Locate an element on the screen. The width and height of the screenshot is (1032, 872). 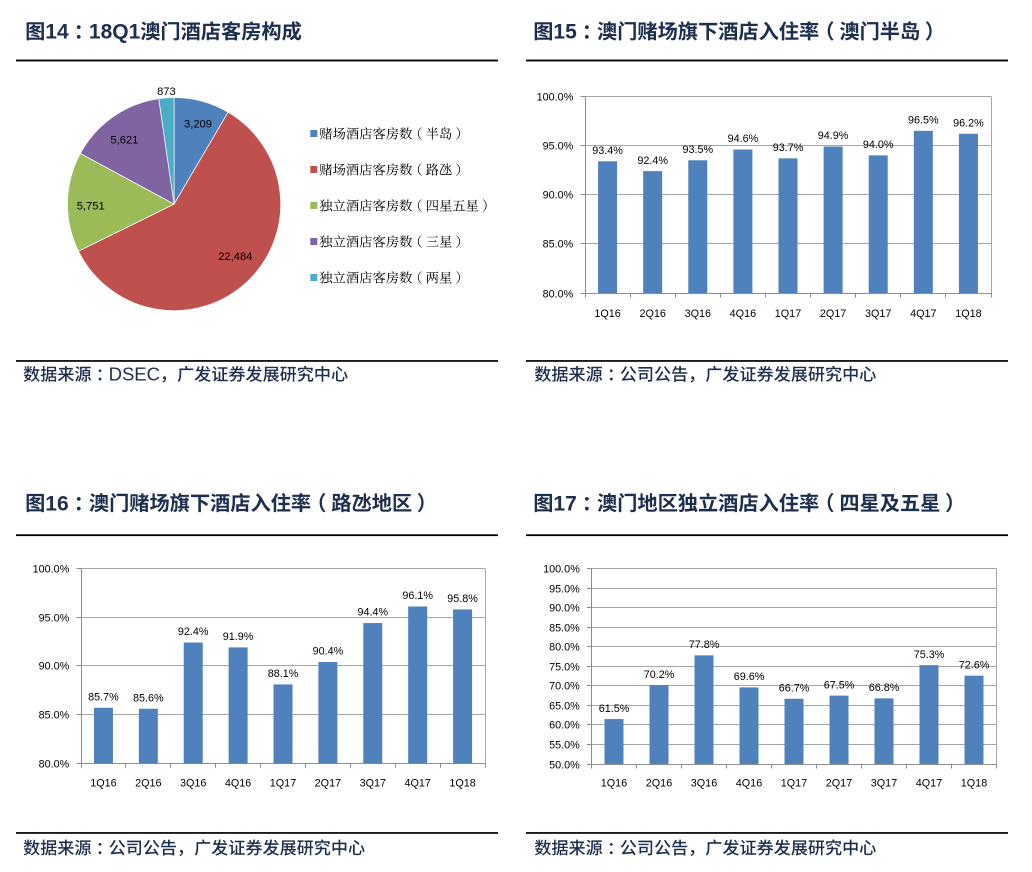
svg-text: 14 is located at coordinates (57, 32).